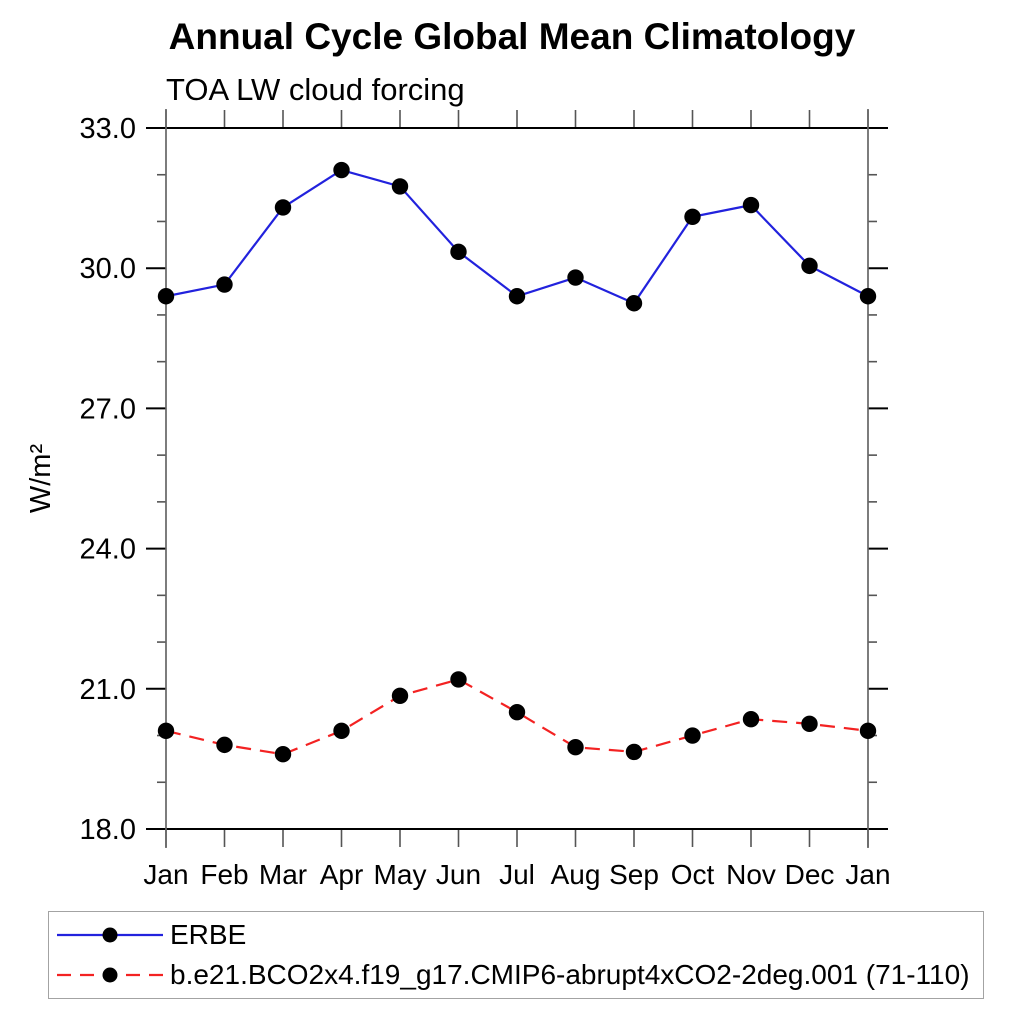  Describe the element at coordinates (108, 479) in the screenshot. I see `y-axis-tick-labels: 18.0 21.0 24.0 27.0 30.0 33.0` at that location.